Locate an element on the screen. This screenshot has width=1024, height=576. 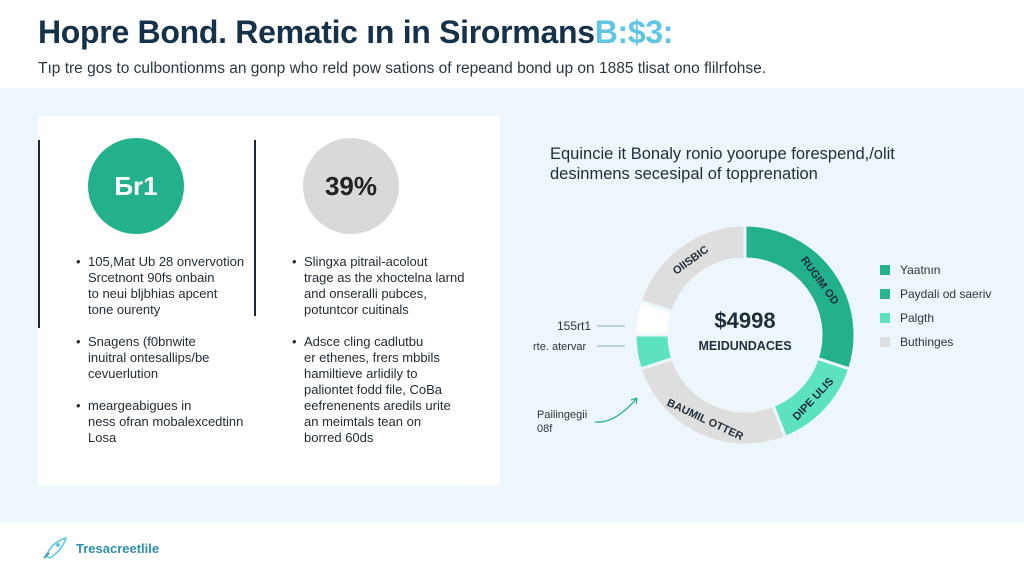
footer-logo: Tresacreetlile is located at coordinates (100, 548).